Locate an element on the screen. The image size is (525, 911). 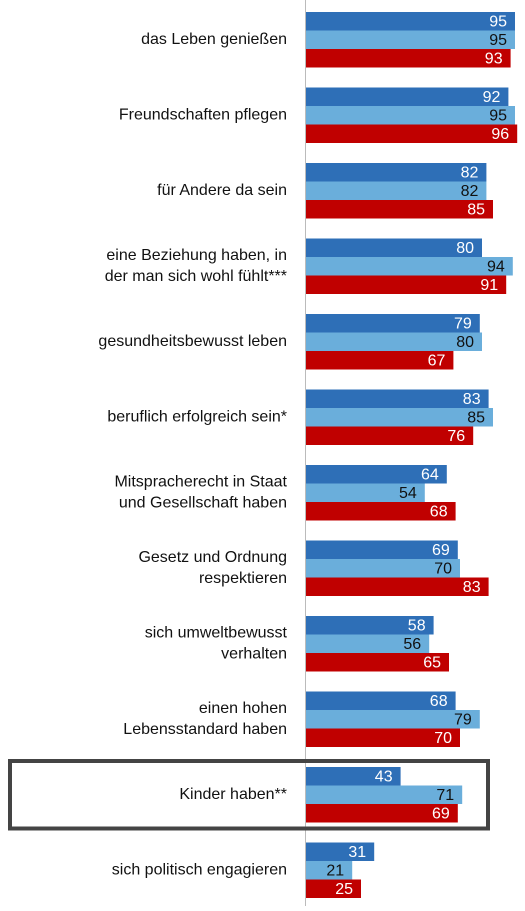
value-label: 96 is located at coordinates (500, 134).